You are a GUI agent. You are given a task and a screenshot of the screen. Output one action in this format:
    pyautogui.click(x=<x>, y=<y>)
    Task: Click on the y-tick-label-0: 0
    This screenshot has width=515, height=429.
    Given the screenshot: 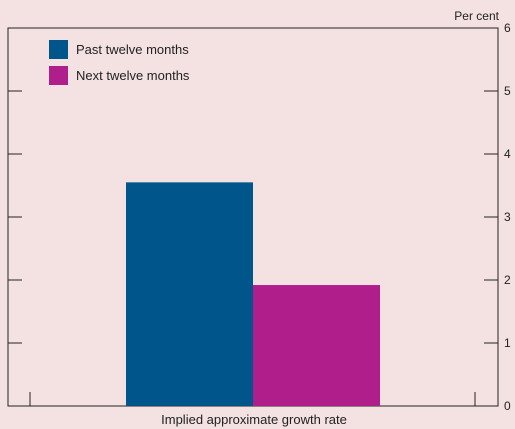 What is the action you would take?
    pyautogui.click(x=507, y=406)
    